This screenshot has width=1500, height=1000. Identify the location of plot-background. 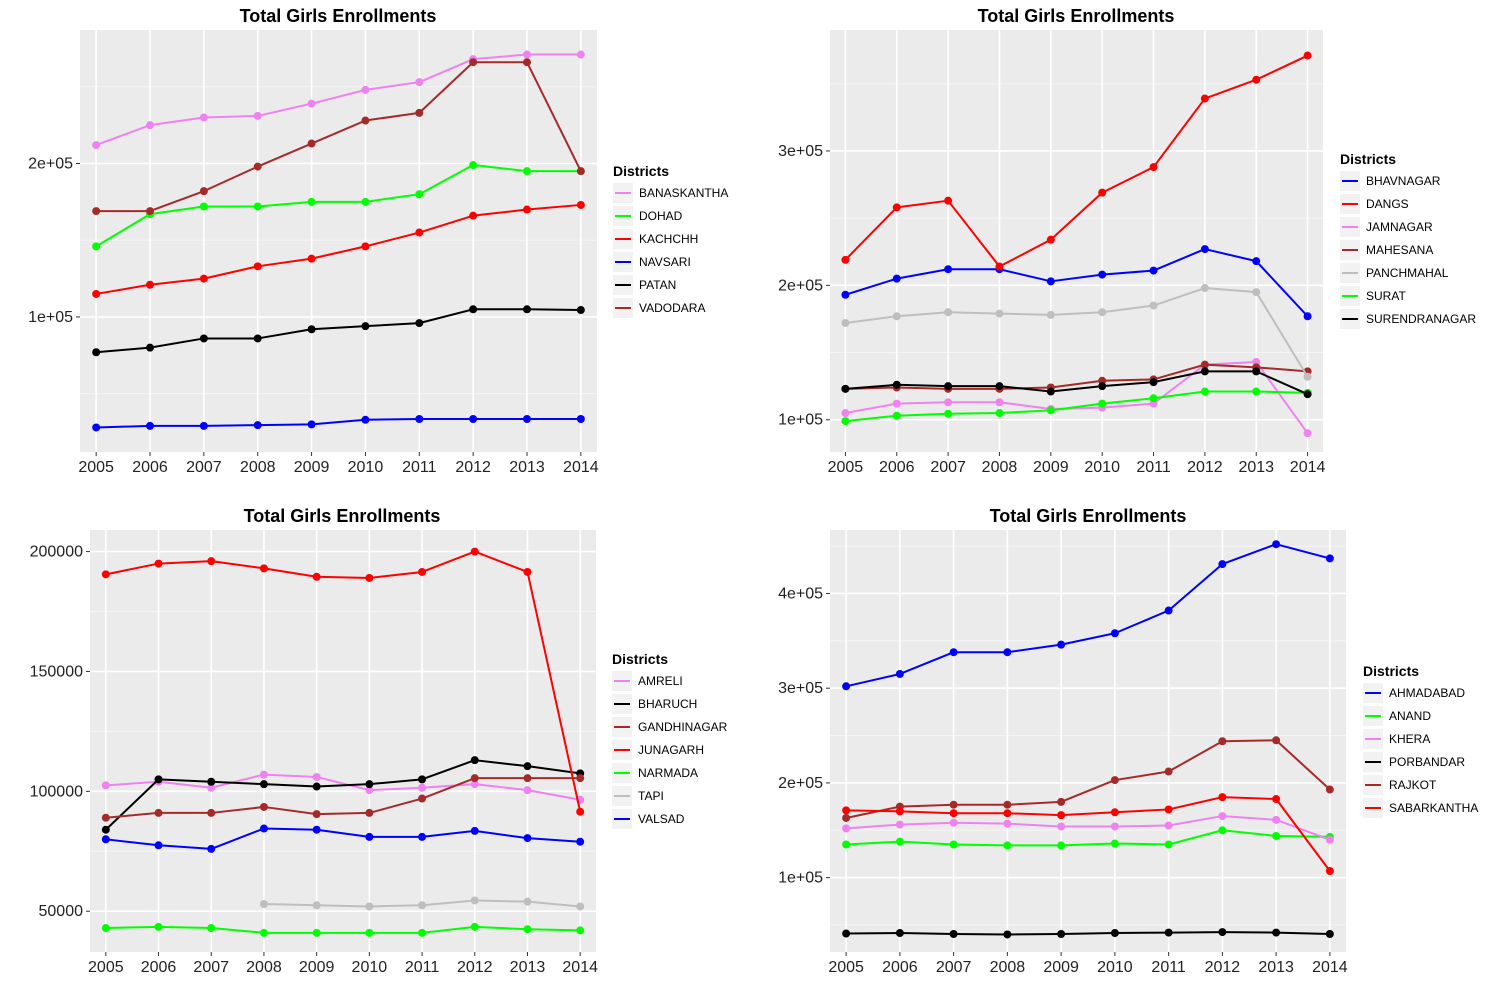
(1076, 241).